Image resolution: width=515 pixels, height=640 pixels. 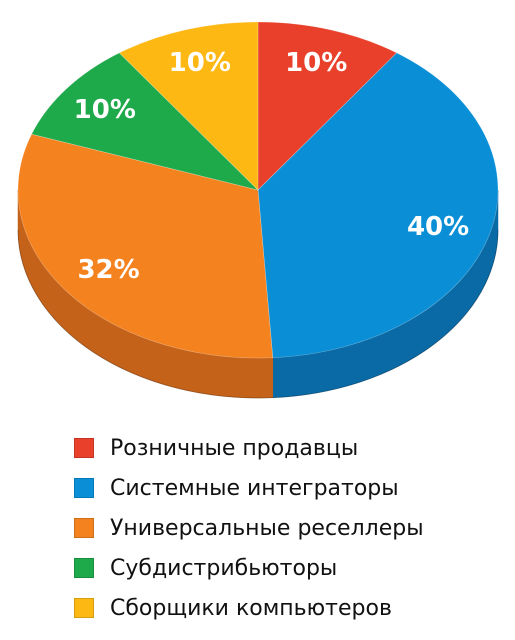 What do you see at coordinates (200, 63) in the screenshot?
I see `value-label-pc-assemblers: 10%` at bounding box center [200, 63].